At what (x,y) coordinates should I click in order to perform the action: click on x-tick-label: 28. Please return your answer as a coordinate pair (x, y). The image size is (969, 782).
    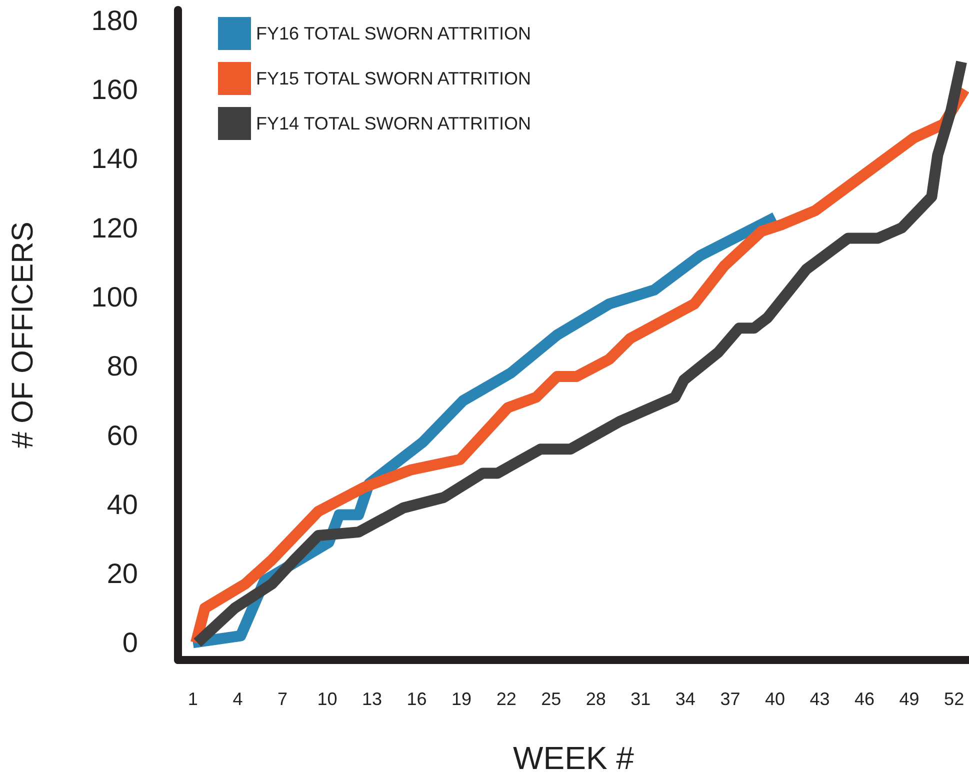
    Looking at the image, I should click on (596, 699).